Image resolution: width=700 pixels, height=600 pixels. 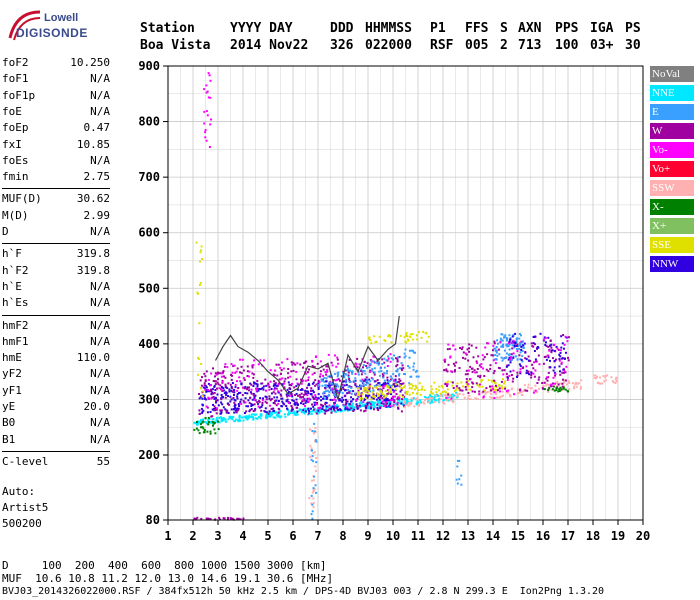 What do you see at coordinates (468, 536) in the screenshot?
I see `x-tick-label: 13` at bounding box center [468, 536].